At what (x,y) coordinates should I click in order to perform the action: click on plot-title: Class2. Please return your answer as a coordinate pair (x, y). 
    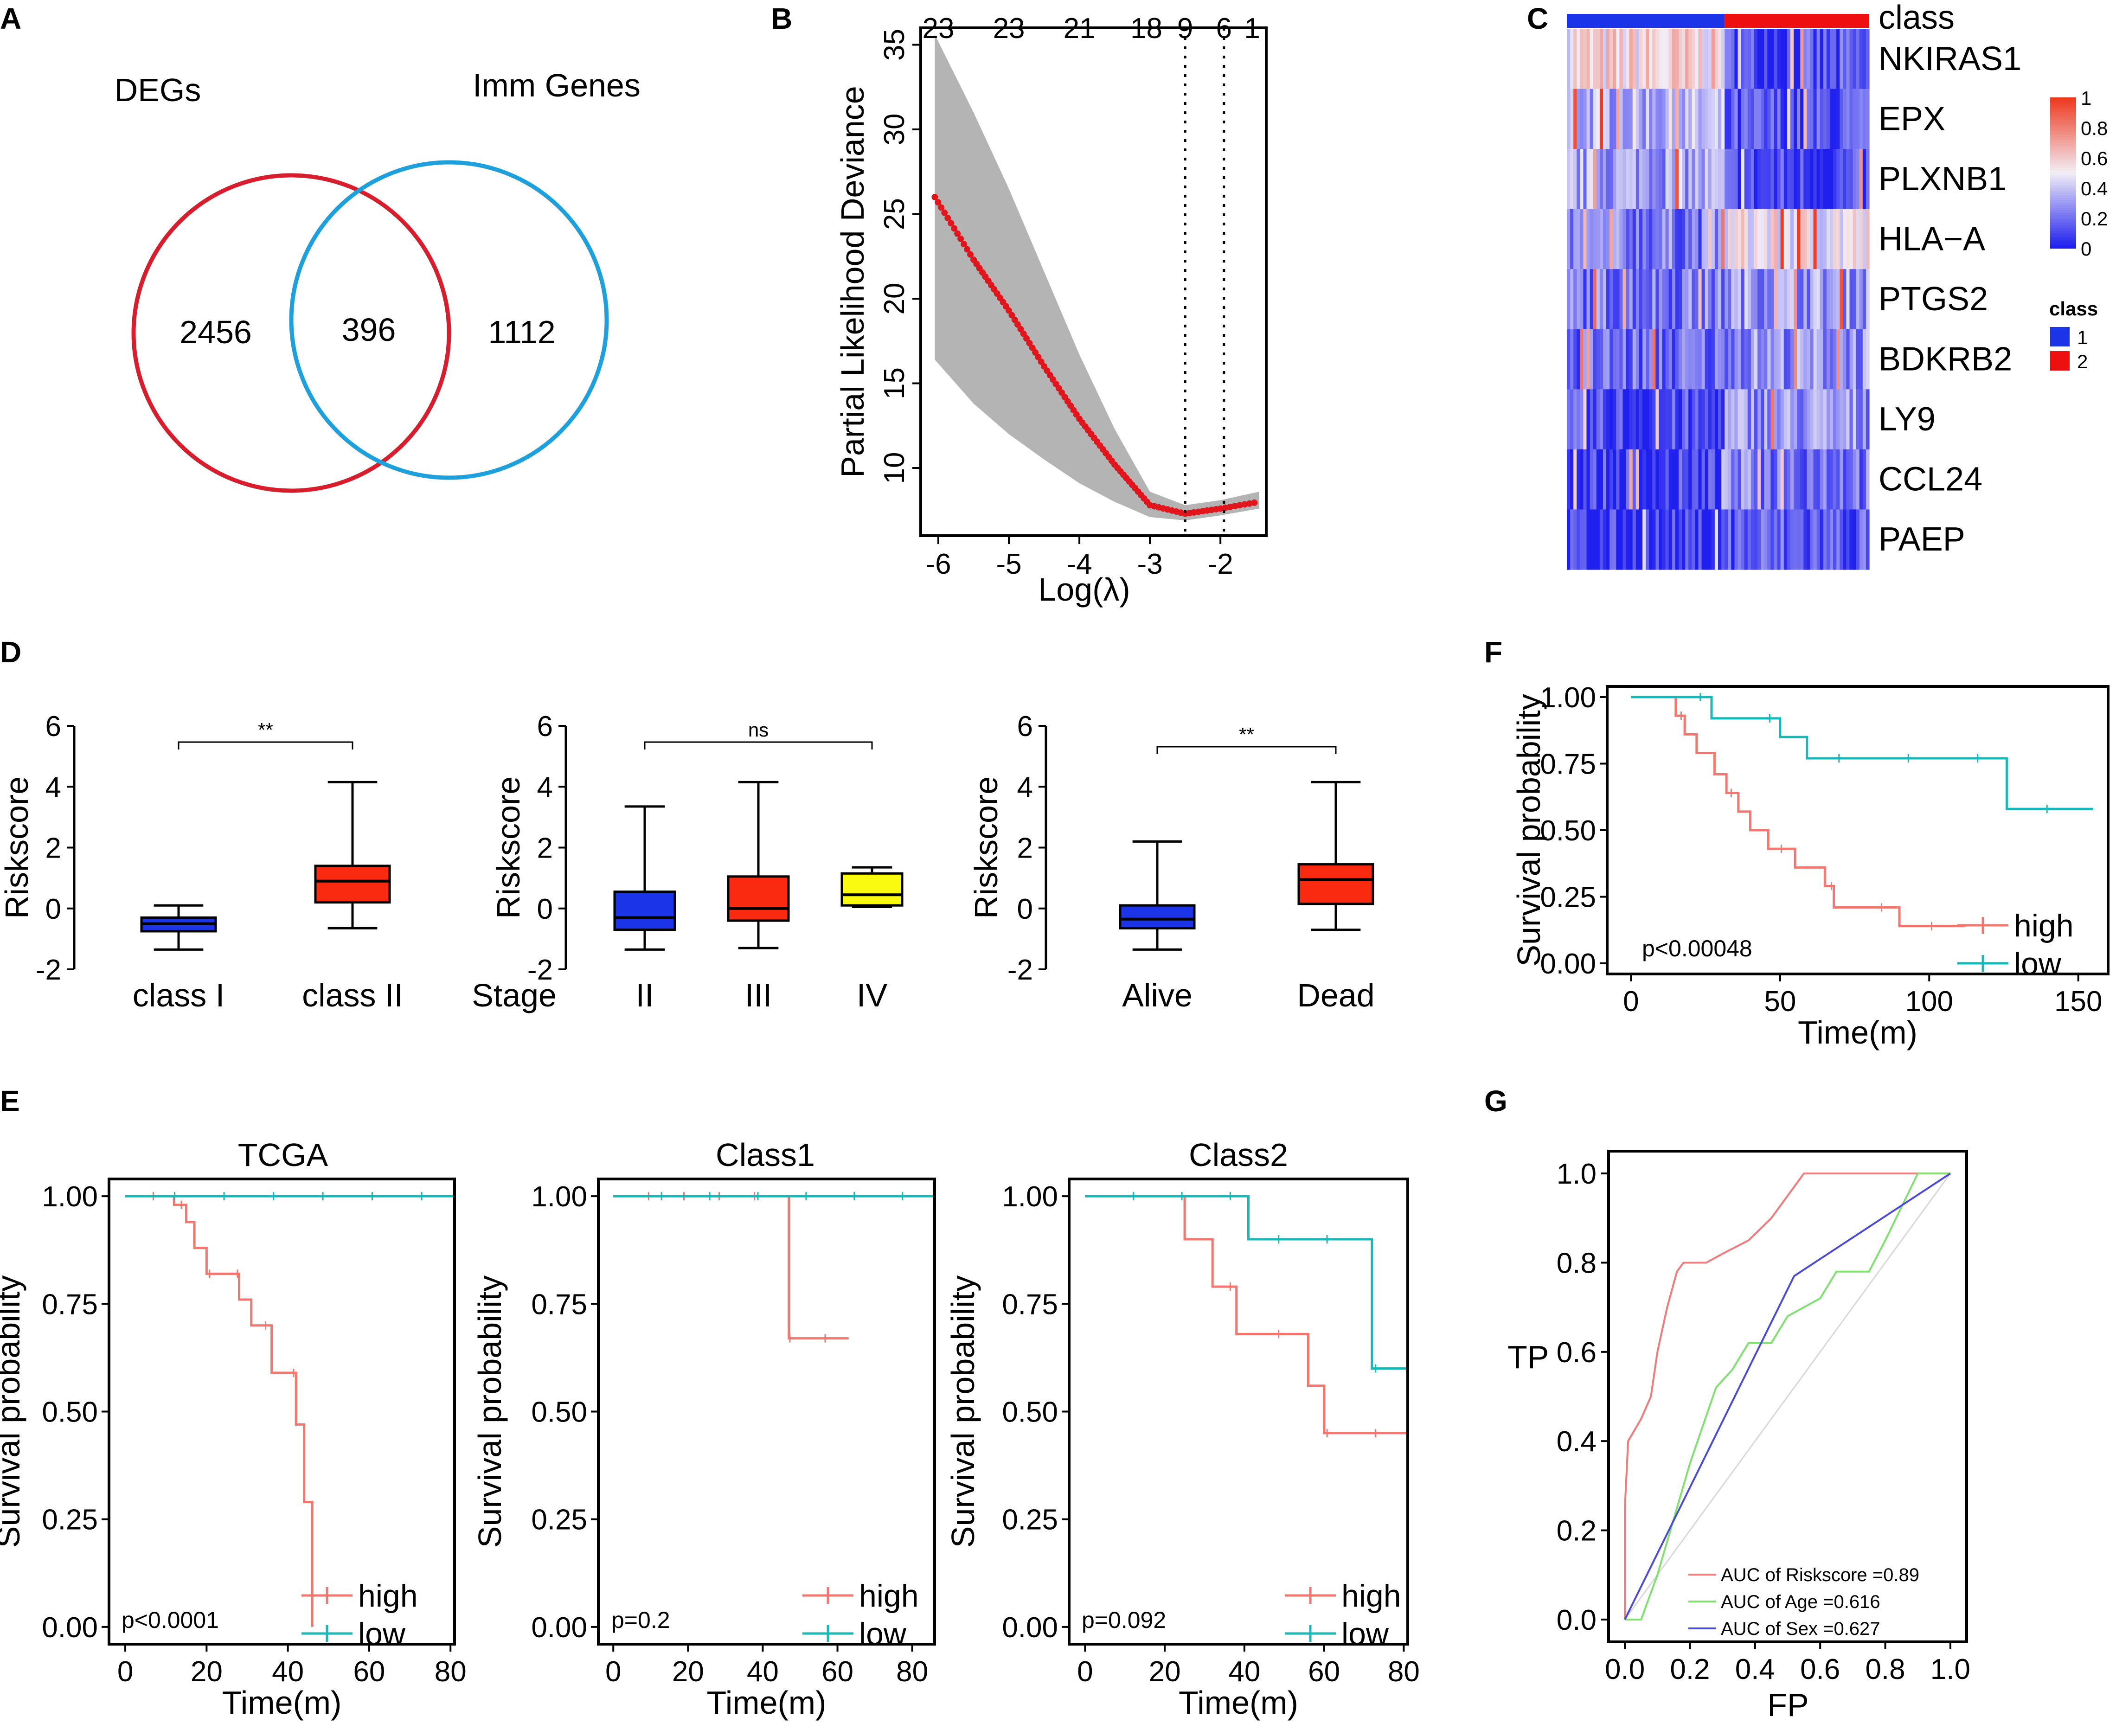
    Looking at the image, I should click on (1238, 1155).